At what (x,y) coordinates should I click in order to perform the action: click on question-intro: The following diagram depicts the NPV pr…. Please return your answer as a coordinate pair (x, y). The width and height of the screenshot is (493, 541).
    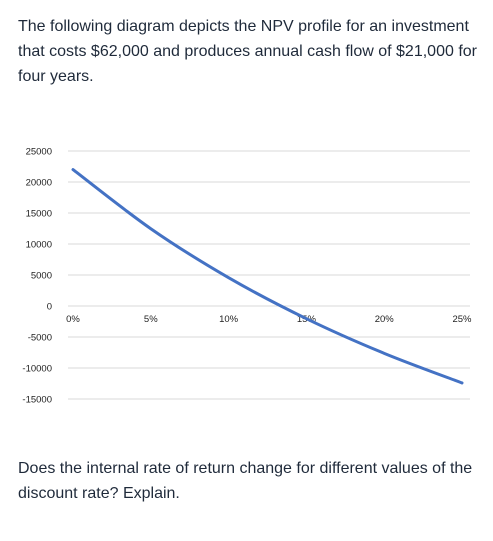
    Looking at the image, I should click on (247, 51).